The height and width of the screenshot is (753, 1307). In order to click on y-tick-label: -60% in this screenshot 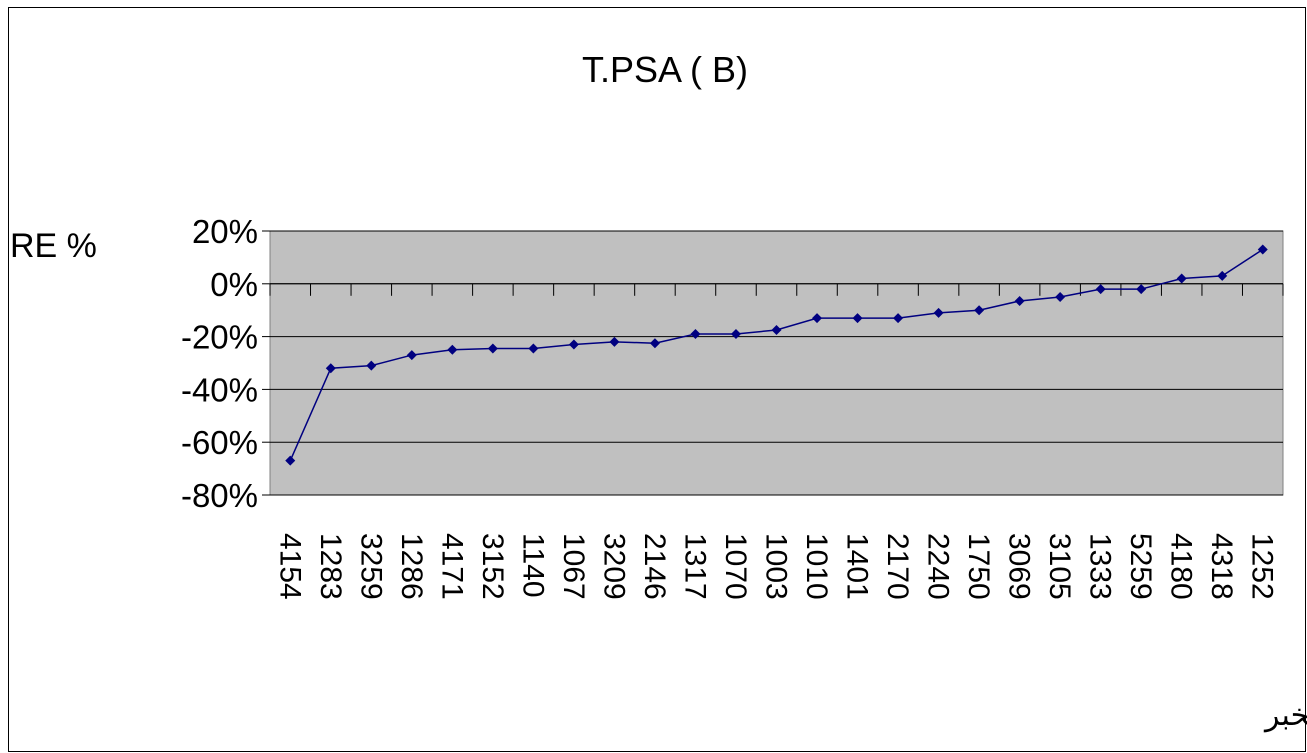, I will do `click(219, 442)`.